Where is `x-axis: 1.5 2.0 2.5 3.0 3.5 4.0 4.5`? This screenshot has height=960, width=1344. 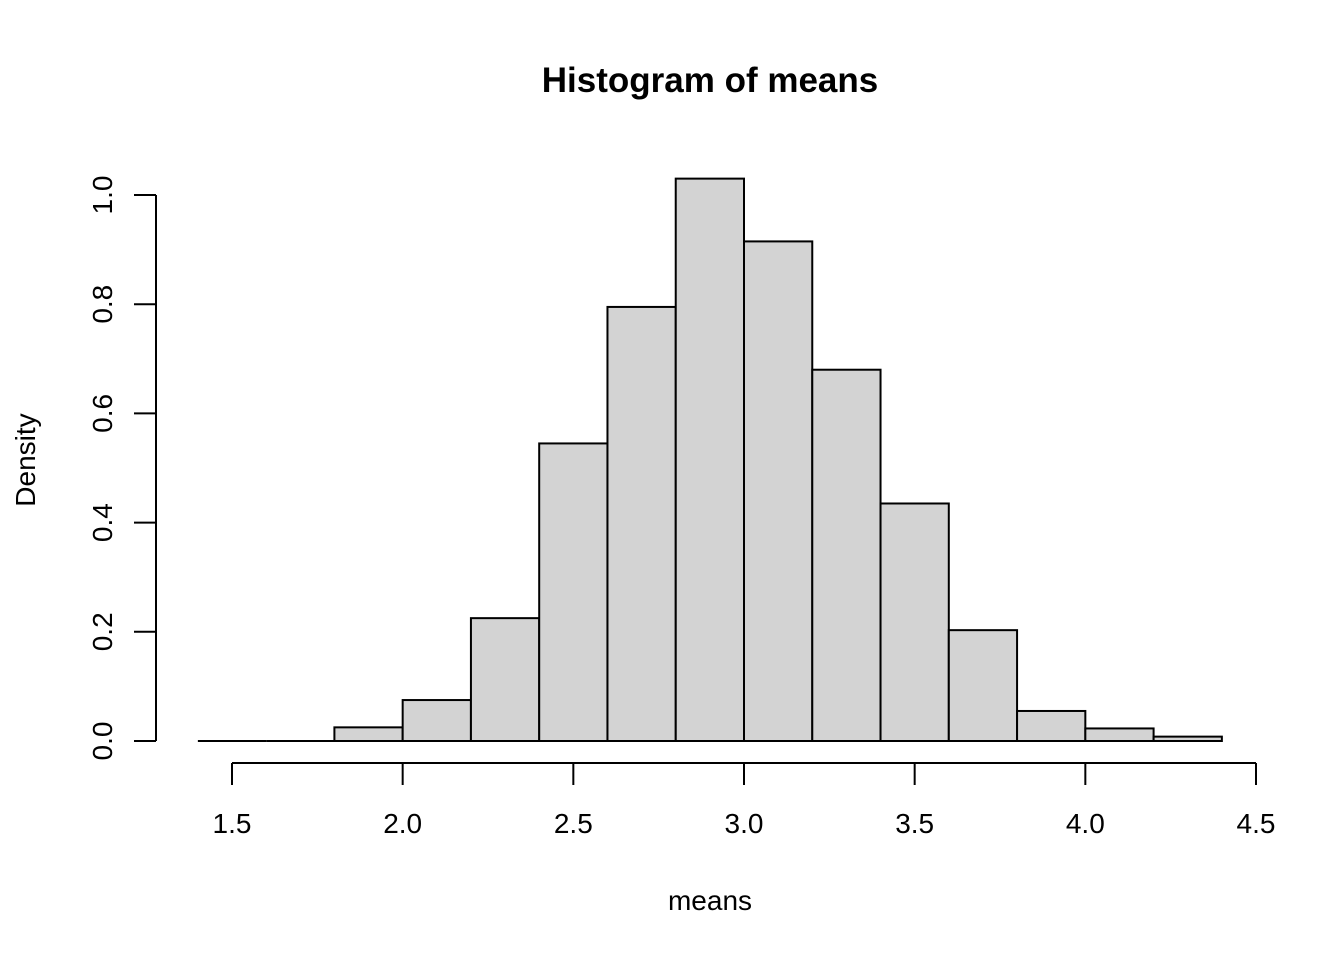 x-axis: 1.5 2.0 2.5 3.0 3.5 4.0 4.5 is located at coordinates (744, 800).